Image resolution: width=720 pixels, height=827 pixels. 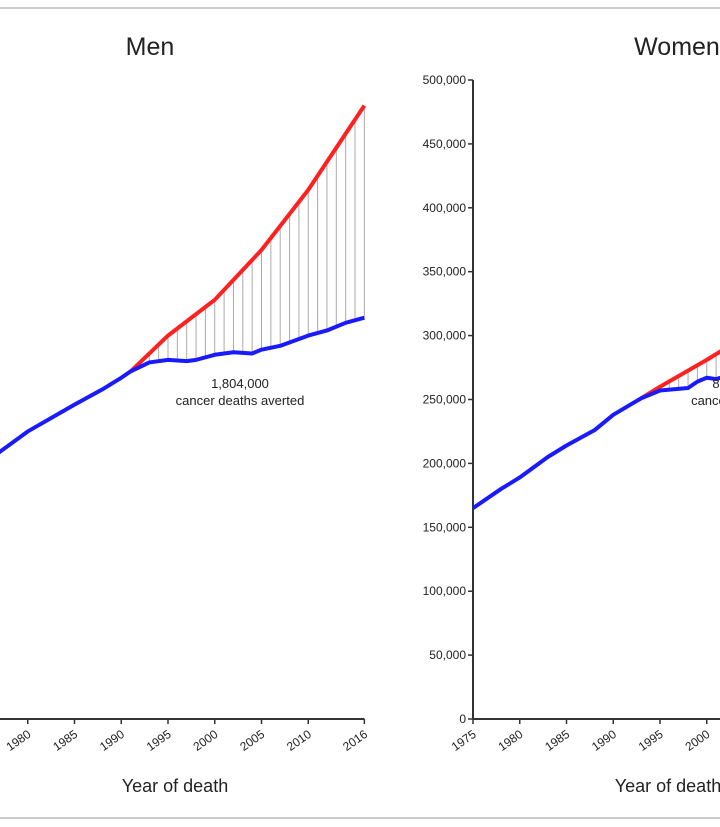 What do you see at coordinates (705, 400) in the screenshot?
I see `annotation-text: cancer d` at bounding box center [705, 400].